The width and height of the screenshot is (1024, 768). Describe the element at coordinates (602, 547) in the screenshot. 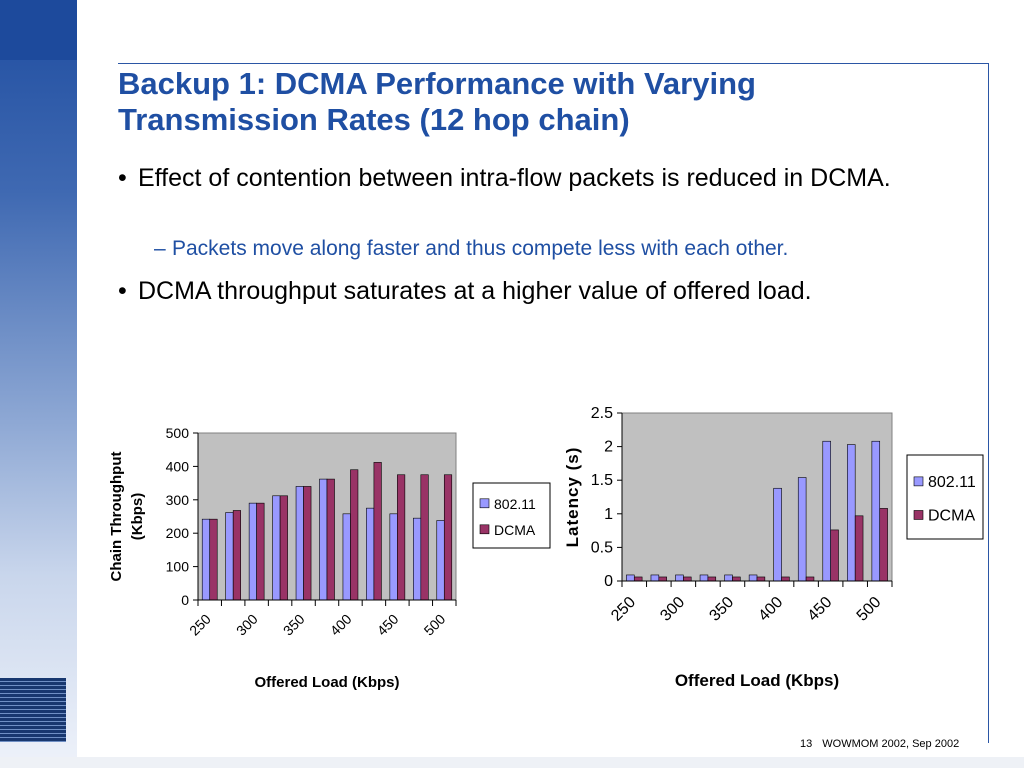

I see `latency-y-tick-label: 0.5` at that location.